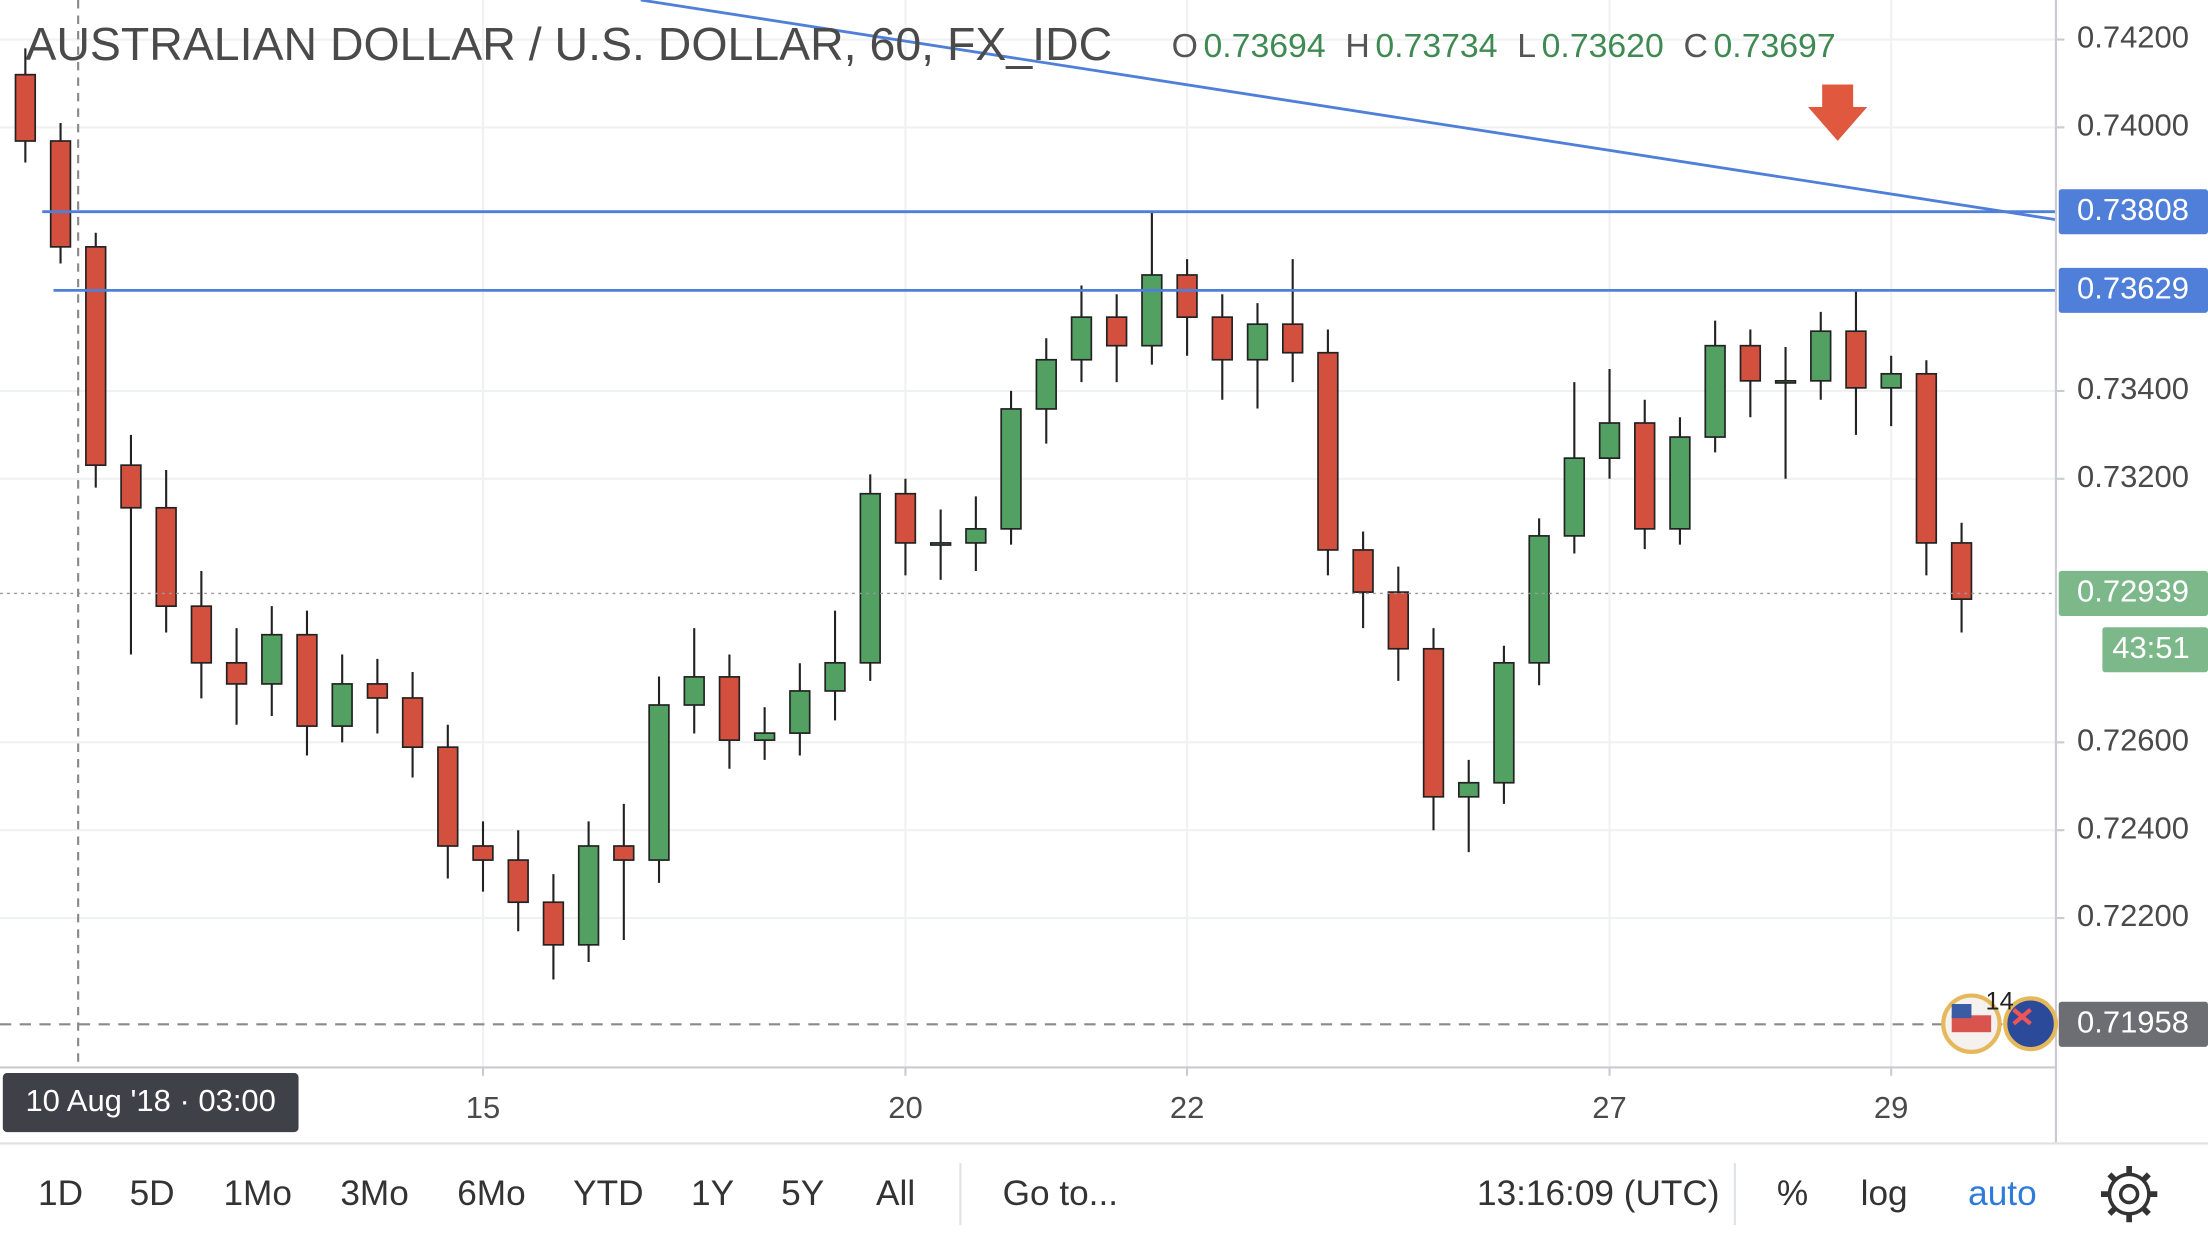 The image size is (2208, 1242). What do you see at coordinates (2133, 388) in the screenshot?
I see `y-tick-label: 0.73400` at bounding box center [2133, 388].